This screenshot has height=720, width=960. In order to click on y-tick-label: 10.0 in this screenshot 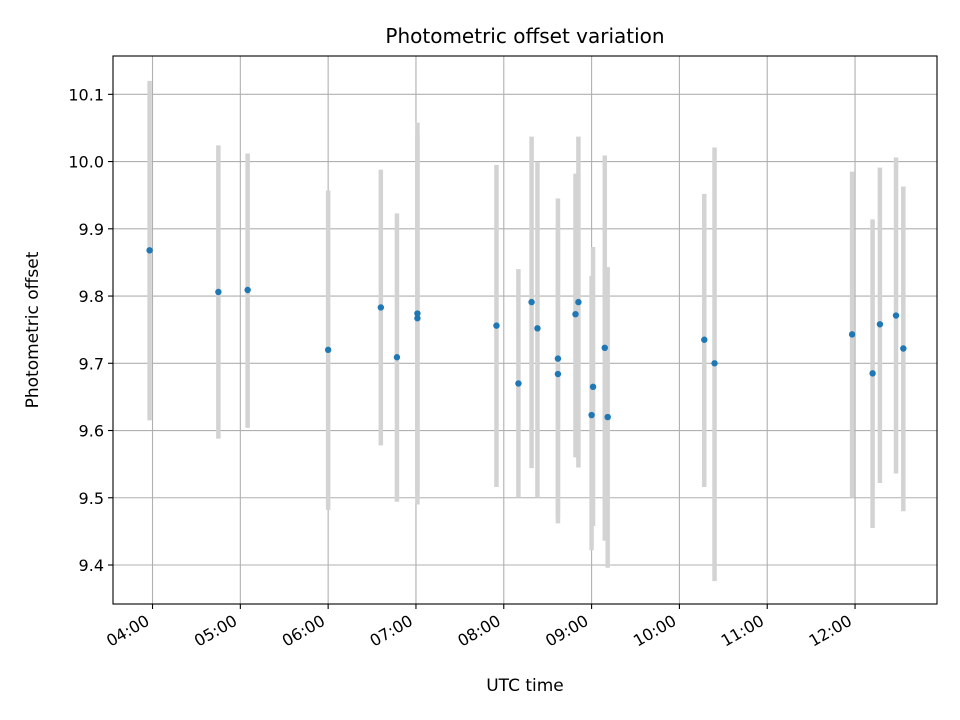, I will do `click(86, 162)`.